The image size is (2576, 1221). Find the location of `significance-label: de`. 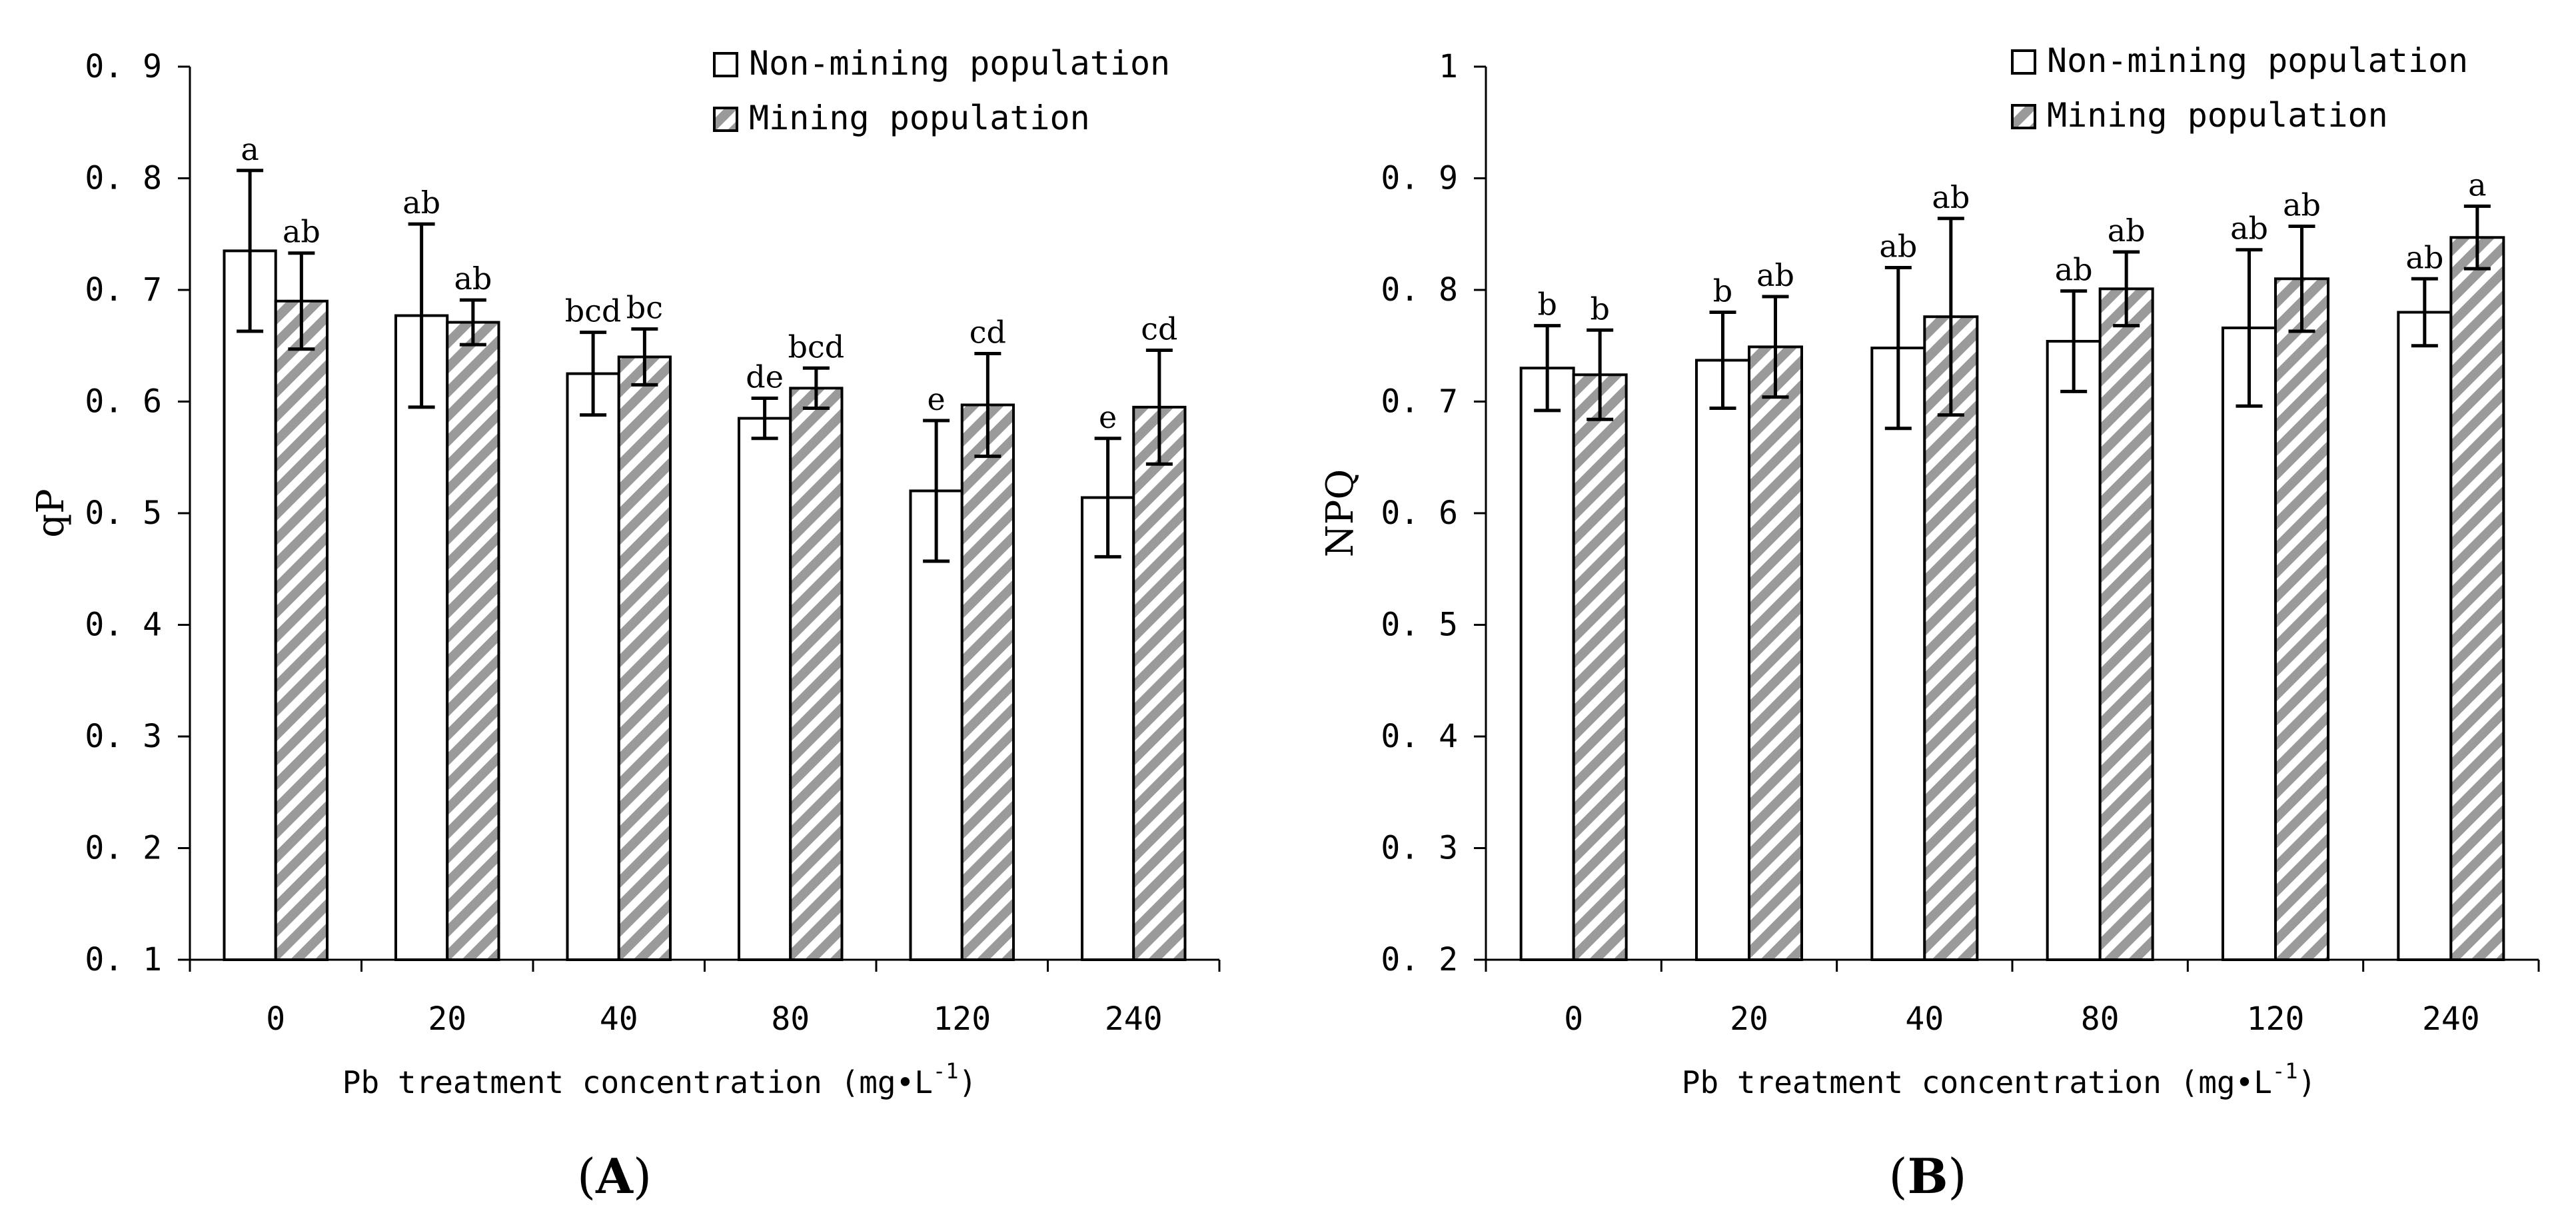

significance-label: de is located at coordinates (765, 377).